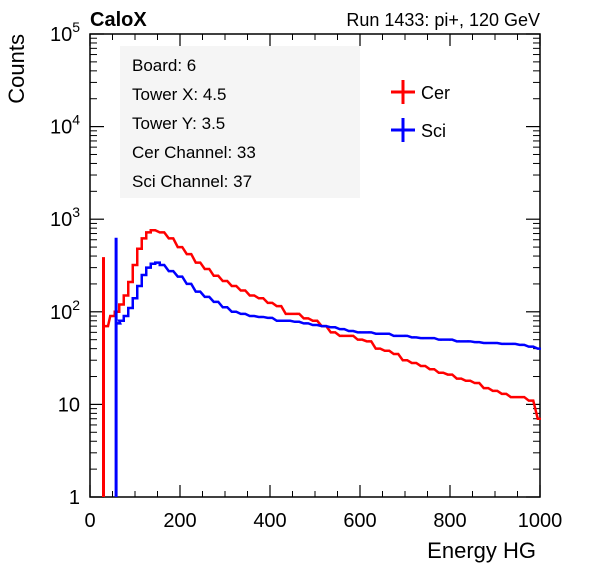 The width and height of the screenshot is (596, 572). I want to click on legend: Cer Sci, so click(420, 111).